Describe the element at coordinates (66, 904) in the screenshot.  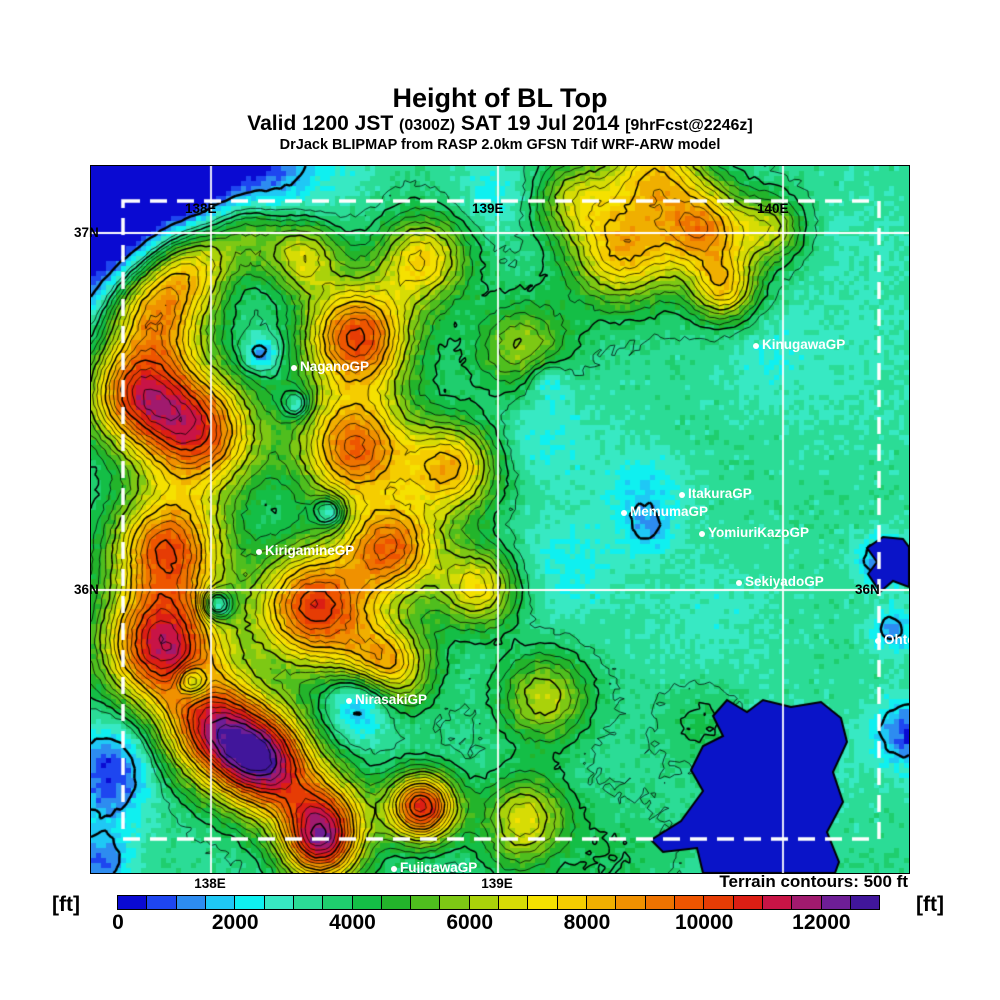
I see `colorbar-unit-left: [ft]` at that location.